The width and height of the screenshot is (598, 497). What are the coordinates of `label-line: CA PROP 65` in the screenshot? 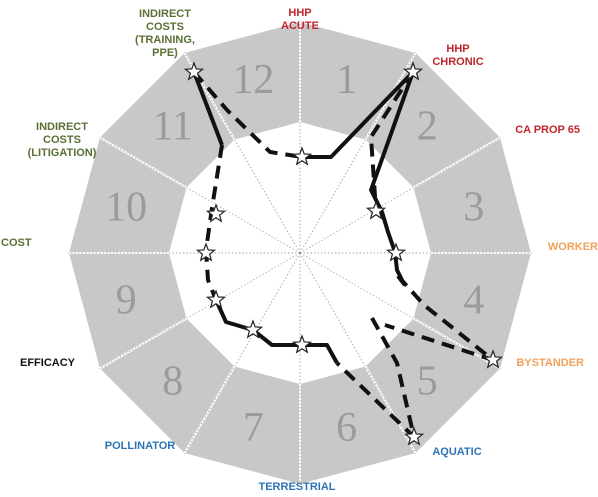 It's located at (547, 130).